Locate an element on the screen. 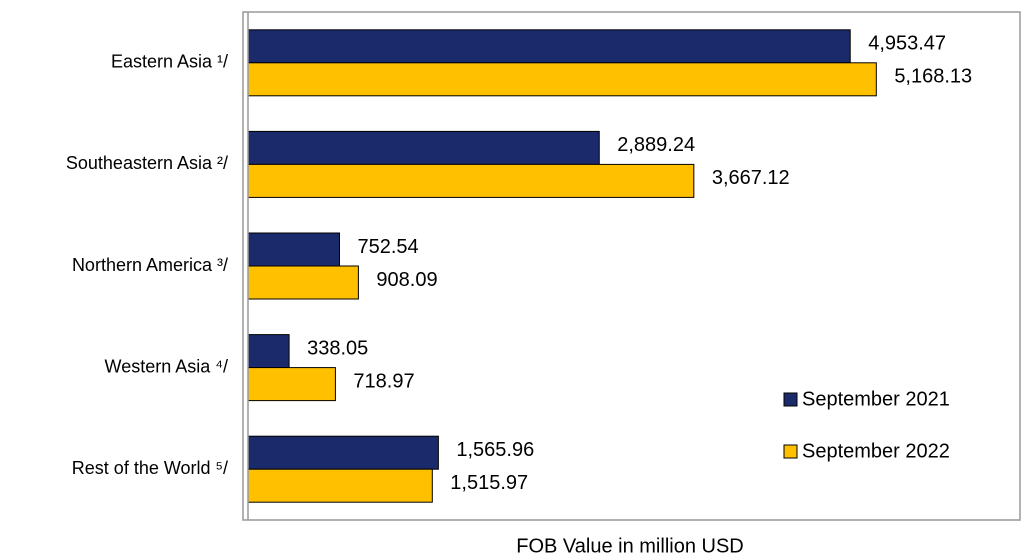 This screenshot has width=1025, height=559. legend-label: September 2021 is located at coordinates (876, 399).